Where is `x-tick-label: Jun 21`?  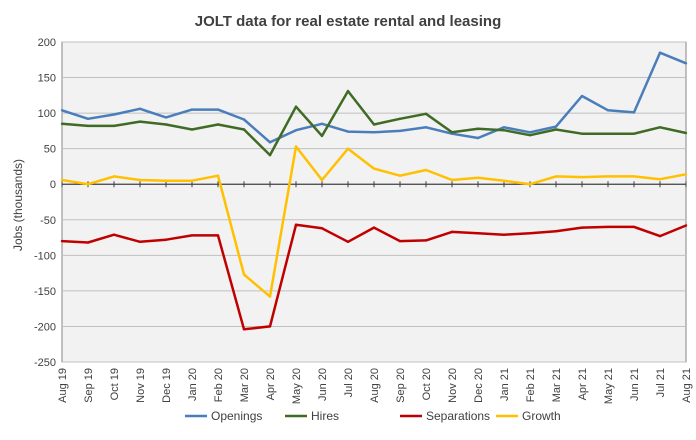
x-tick-label: Jun 21 is located at coordinates (635, 384).